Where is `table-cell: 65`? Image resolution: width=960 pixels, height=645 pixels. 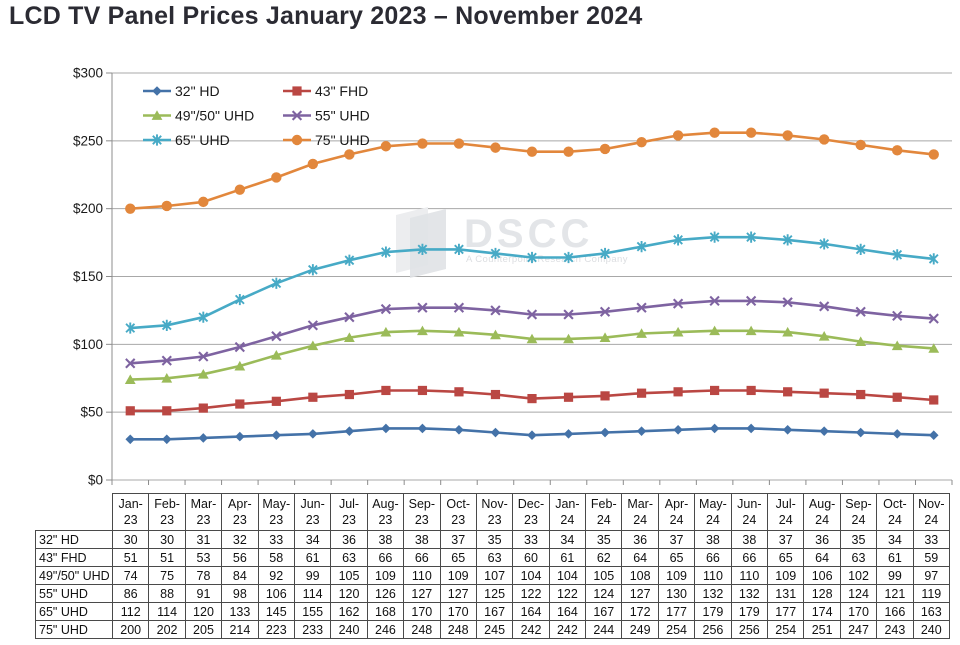 table-cell: 65 is located at coordinates (786, 557).